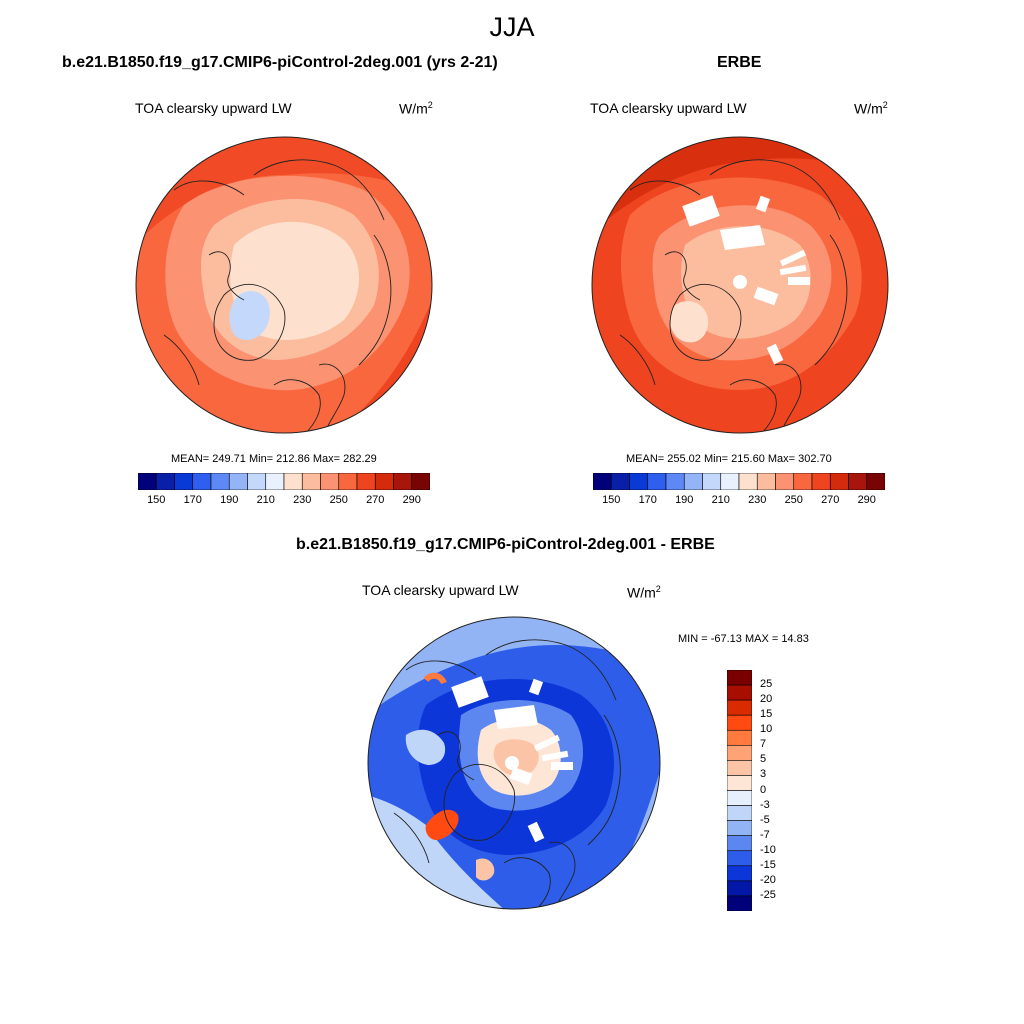 The width and height of the screenshot is (1024, 1024). What do you see at coordinates (739, 502) in the screenshot?
I see `panel2-colorbar-ticks: 150 170 190 210 230 250 270 290` at bounding box center [739, 502].